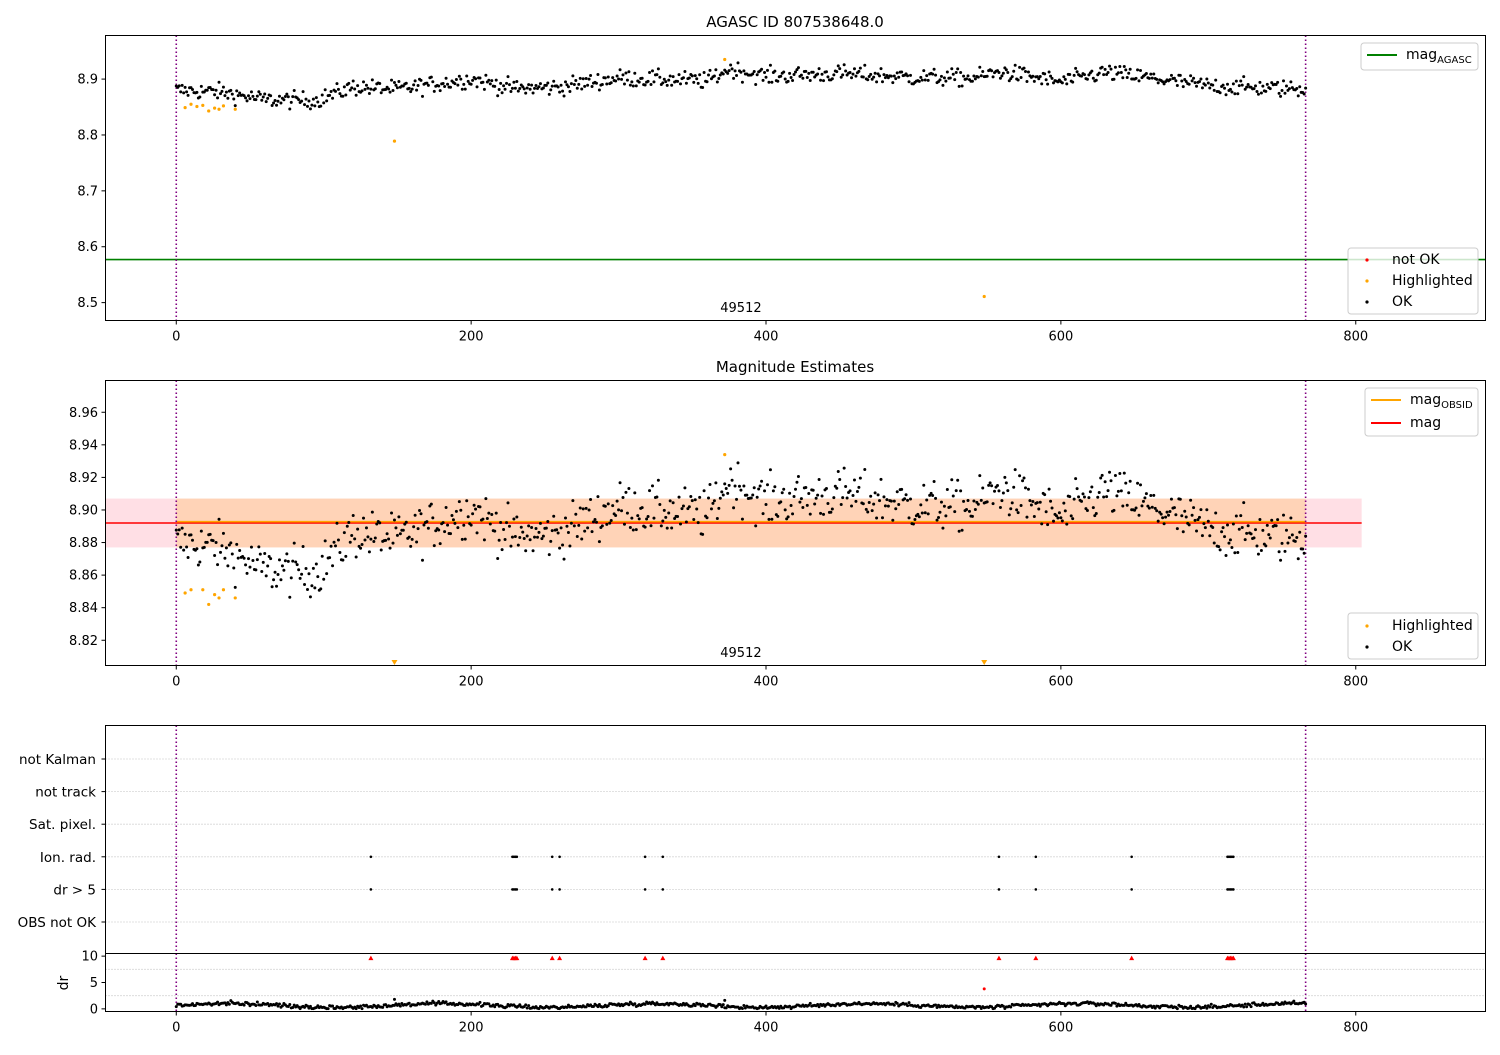 The height and width of the screenshot is (1055, 1500). What do you see at coordinates (1413, 281) in the screenshot?
I see `panel-agasc-legend-points-frame` at bounding box center [1413, 281].